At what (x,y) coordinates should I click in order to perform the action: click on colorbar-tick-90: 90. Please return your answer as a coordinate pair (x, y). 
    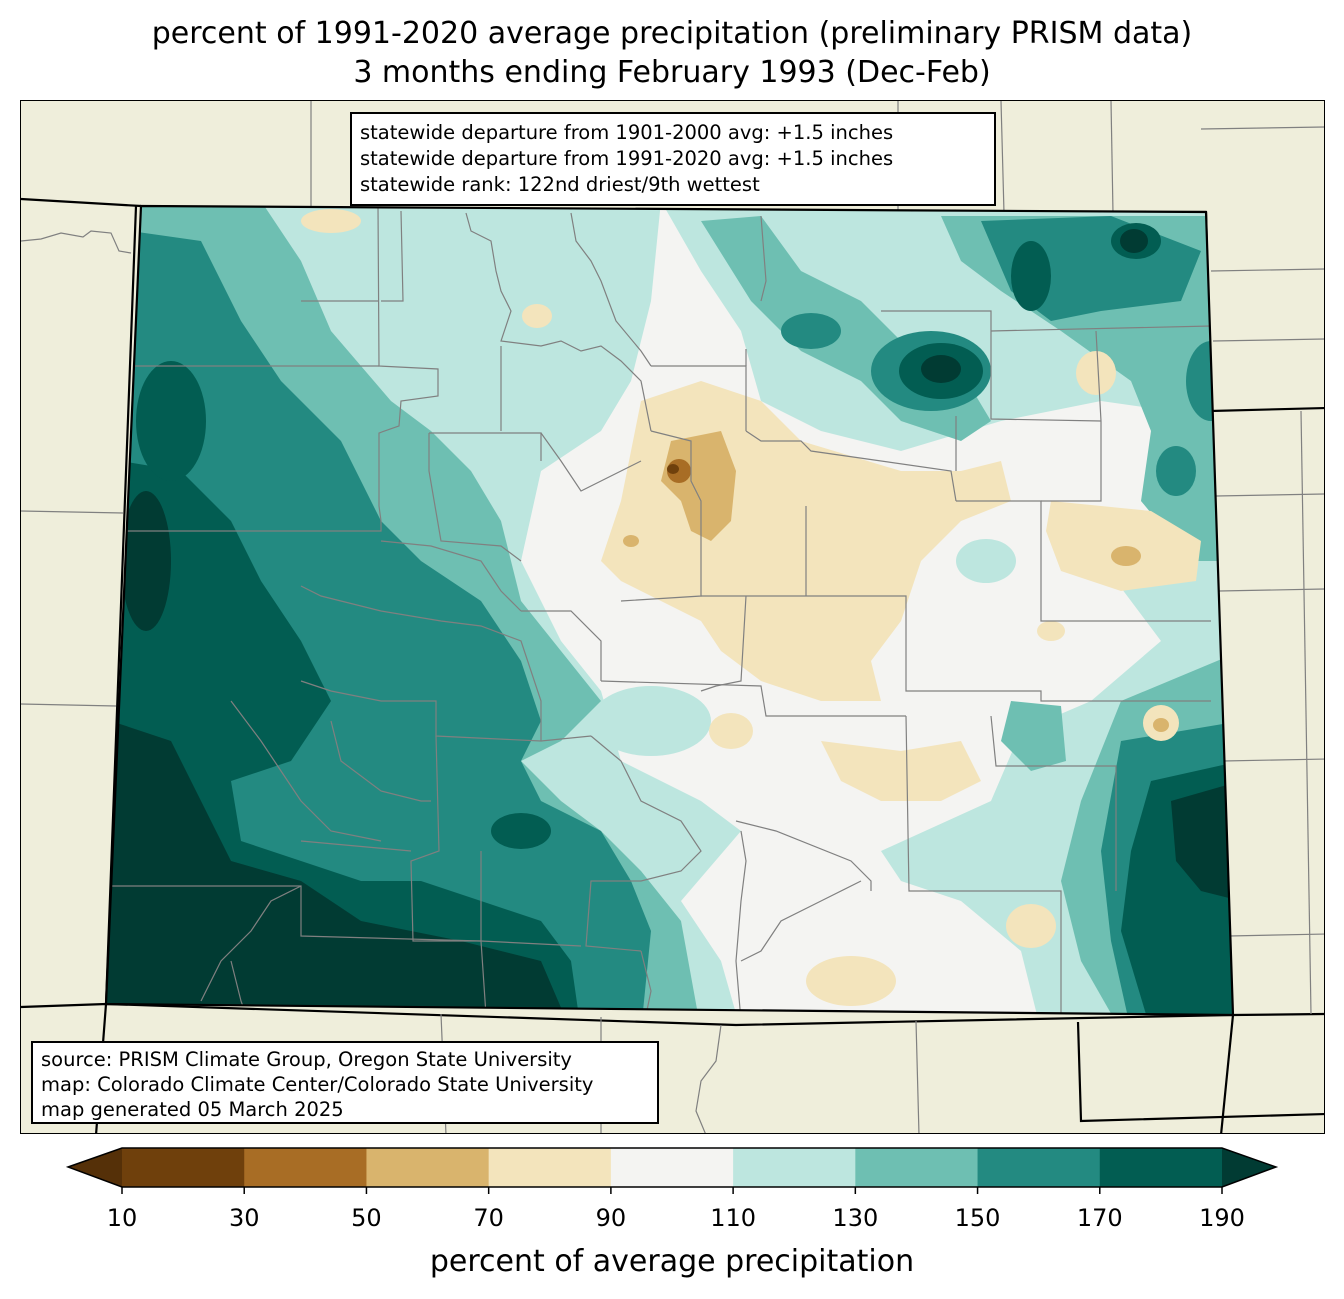
    Looking at the image, I should click on (611, 1218).